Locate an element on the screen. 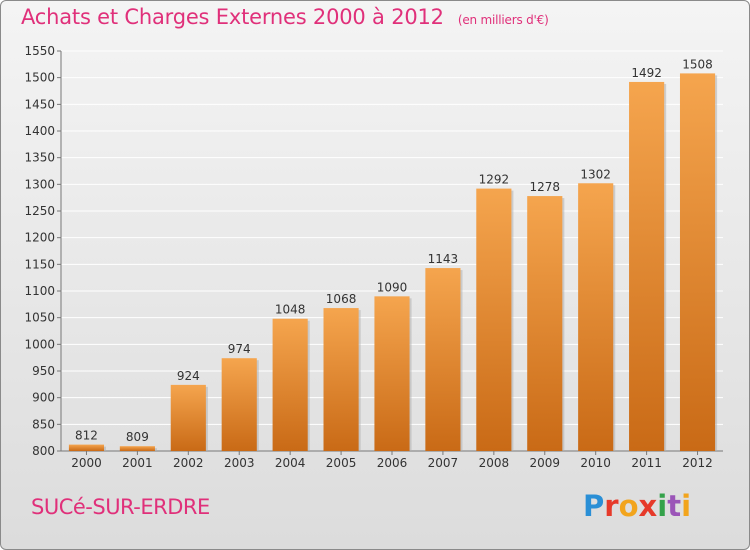 The image size is (750, 550). data-label: 1492 is located at coordinates (646, 73).